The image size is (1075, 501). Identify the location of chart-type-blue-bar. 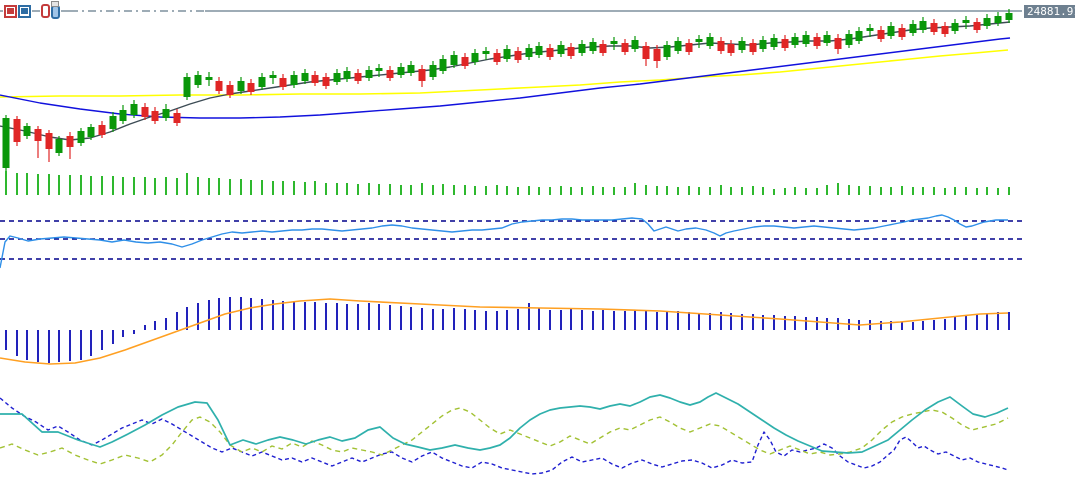
(55, 10).